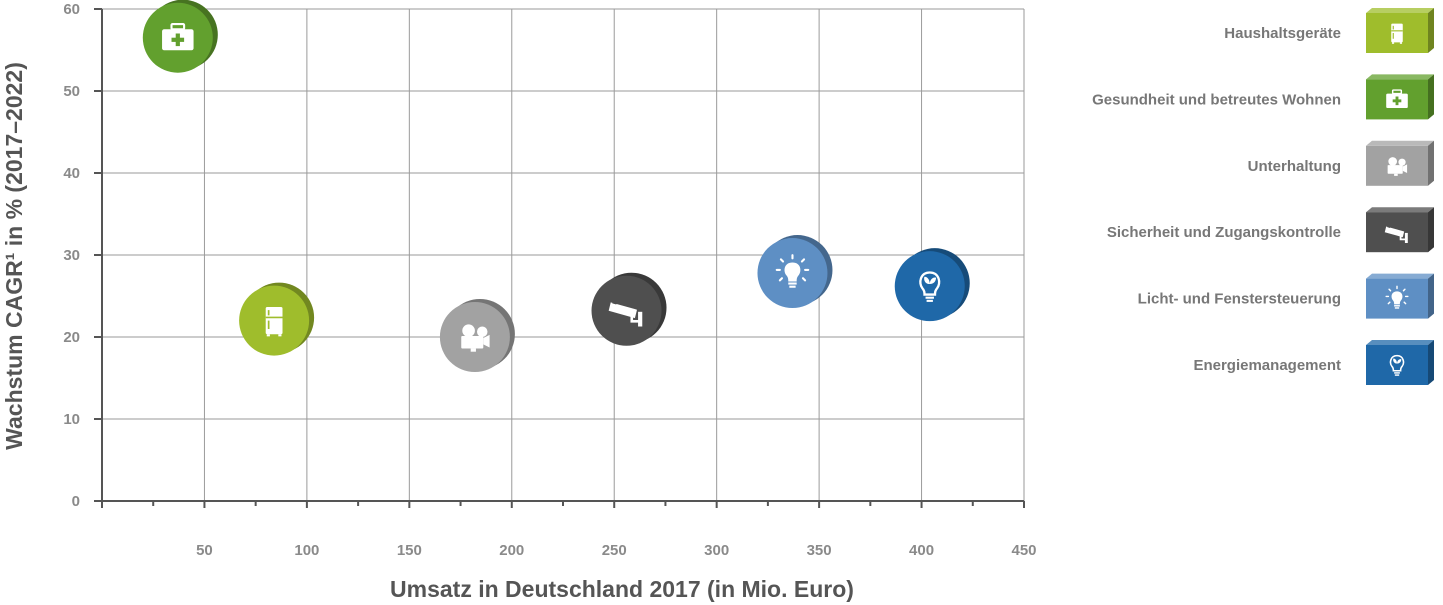  I want to click on legend-label: Licht- und Fenstersteuerung, so click(1239, 299).